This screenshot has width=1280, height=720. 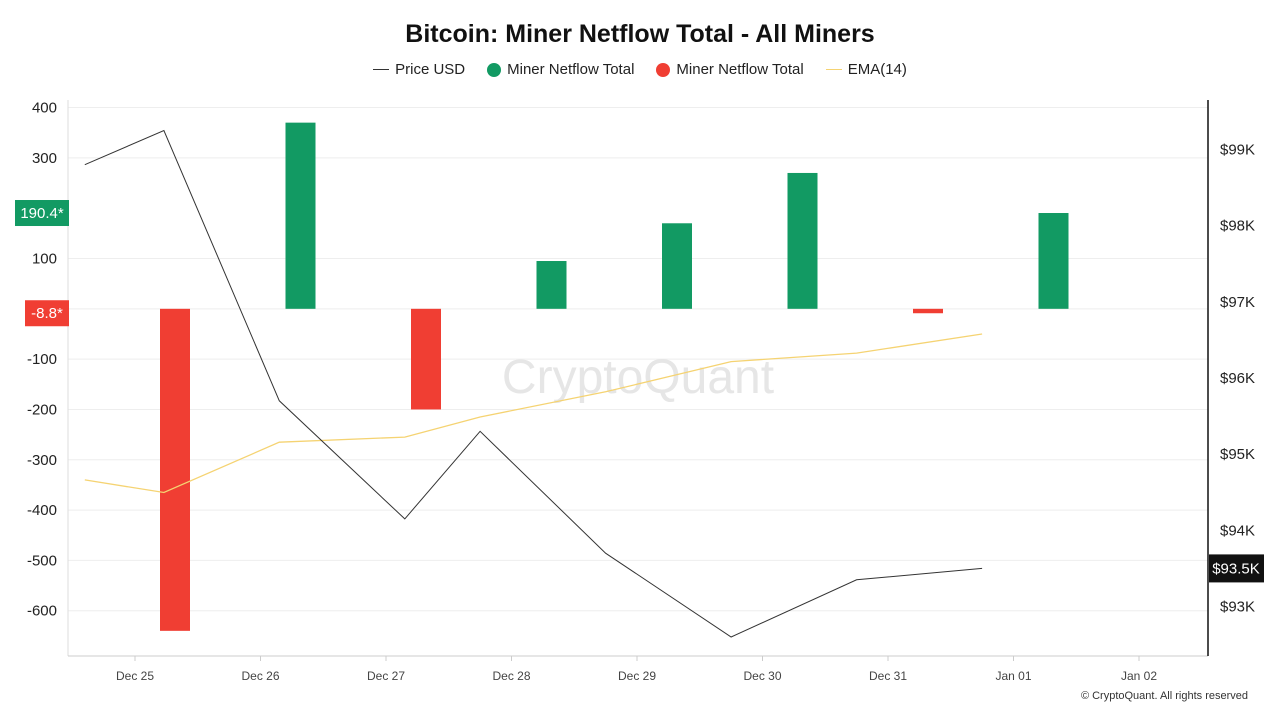 I want to click on legend-item-netflow-positive: Miner Netflow Total, so click(x=560, y=69).